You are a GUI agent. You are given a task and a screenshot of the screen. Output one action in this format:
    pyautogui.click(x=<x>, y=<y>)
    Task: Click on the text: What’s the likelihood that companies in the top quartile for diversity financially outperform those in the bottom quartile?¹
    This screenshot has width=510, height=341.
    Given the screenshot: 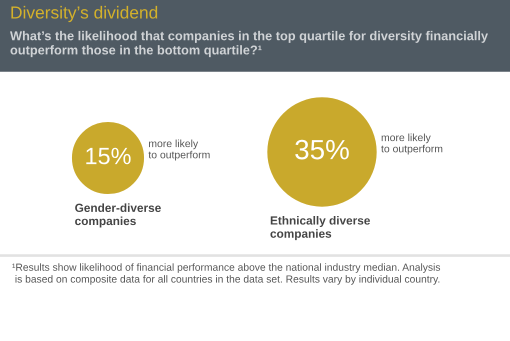 What is the action you would take?
    pyautogui.click(x=249, y=44)
    